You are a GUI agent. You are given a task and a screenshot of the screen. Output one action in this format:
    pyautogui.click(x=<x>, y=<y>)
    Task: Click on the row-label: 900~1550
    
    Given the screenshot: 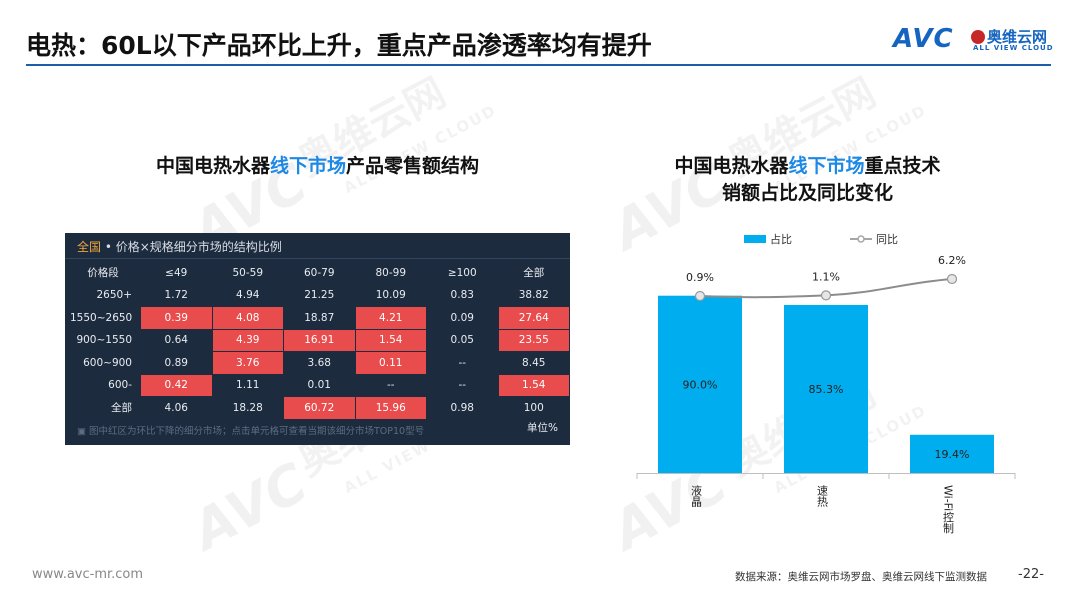 What is the action you would take?
    pyautogui.click(x=103, y=340)
    